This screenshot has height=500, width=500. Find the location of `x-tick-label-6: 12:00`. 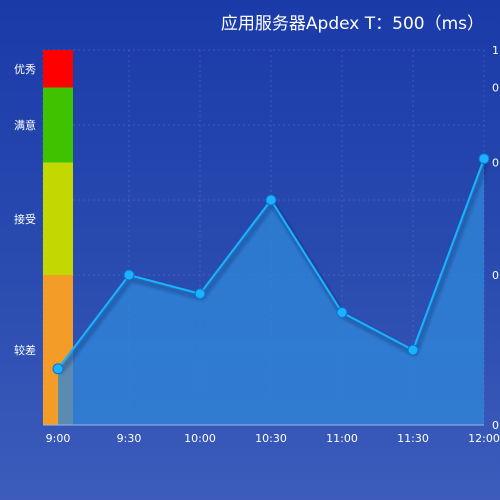

x-tick-label-6: 12:00 is located at coordinates (484, 438).